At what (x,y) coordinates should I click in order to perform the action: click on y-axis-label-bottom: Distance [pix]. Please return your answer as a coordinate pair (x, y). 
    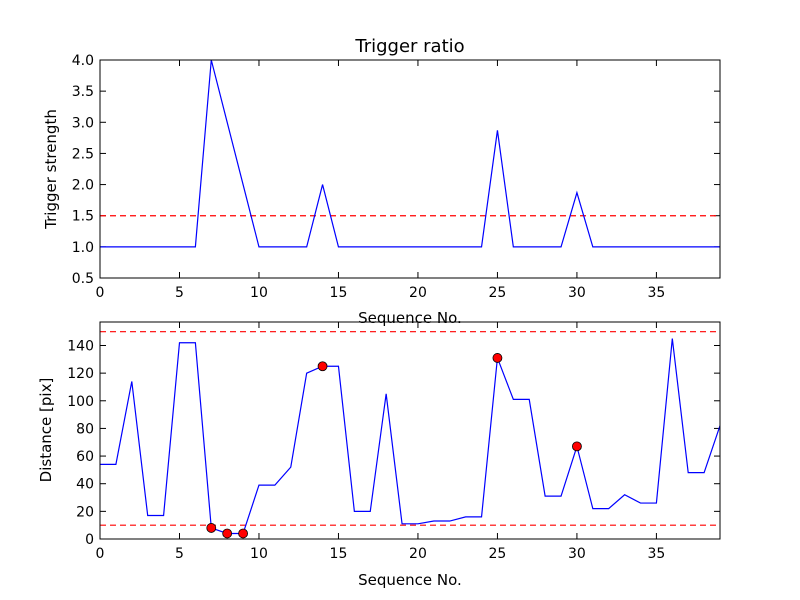
    Looking at the image, I should click on (46, 430).